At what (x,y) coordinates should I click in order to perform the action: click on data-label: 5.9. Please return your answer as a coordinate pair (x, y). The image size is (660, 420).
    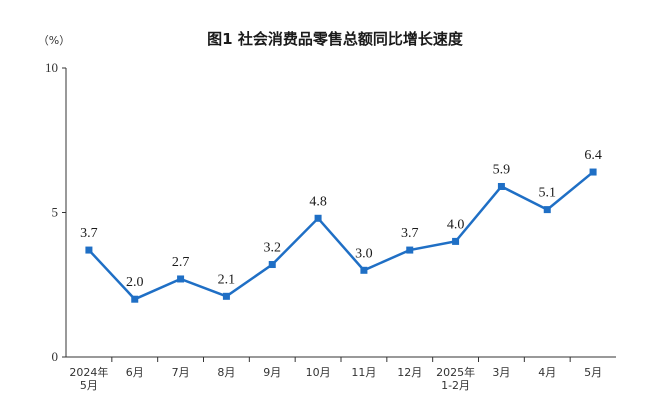
    Looking at the image, I should click on (502, 169).